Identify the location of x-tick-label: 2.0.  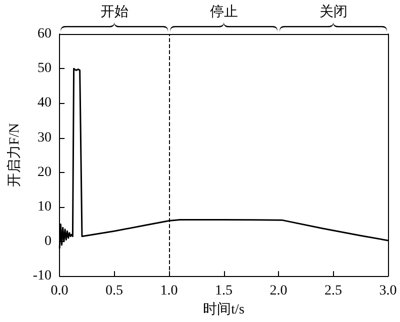
(279, 291).